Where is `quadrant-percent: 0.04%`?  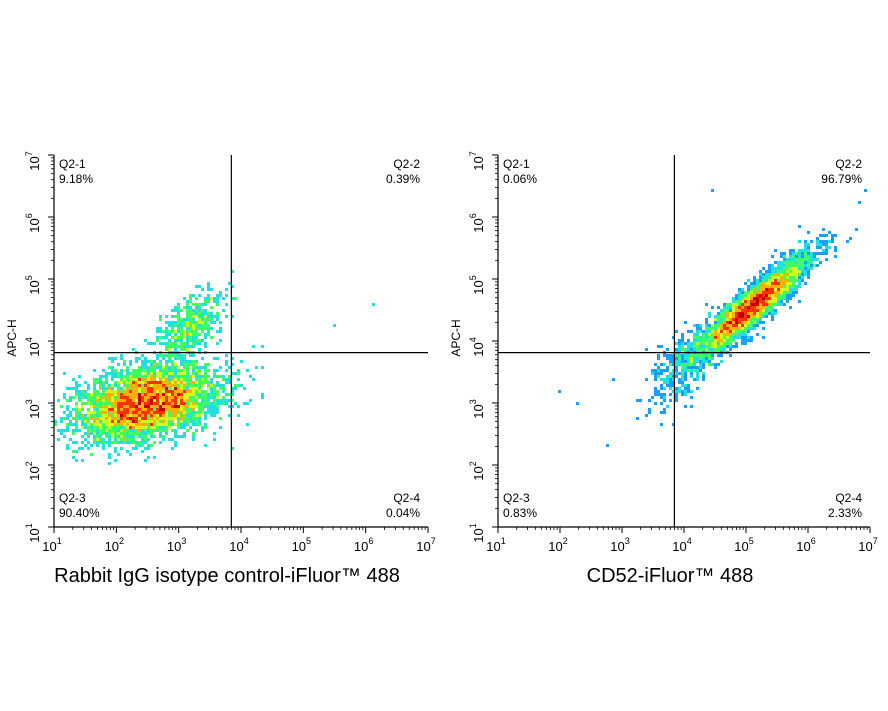
quadrant-percent: 0.04% is located at coordinates (403, 513).